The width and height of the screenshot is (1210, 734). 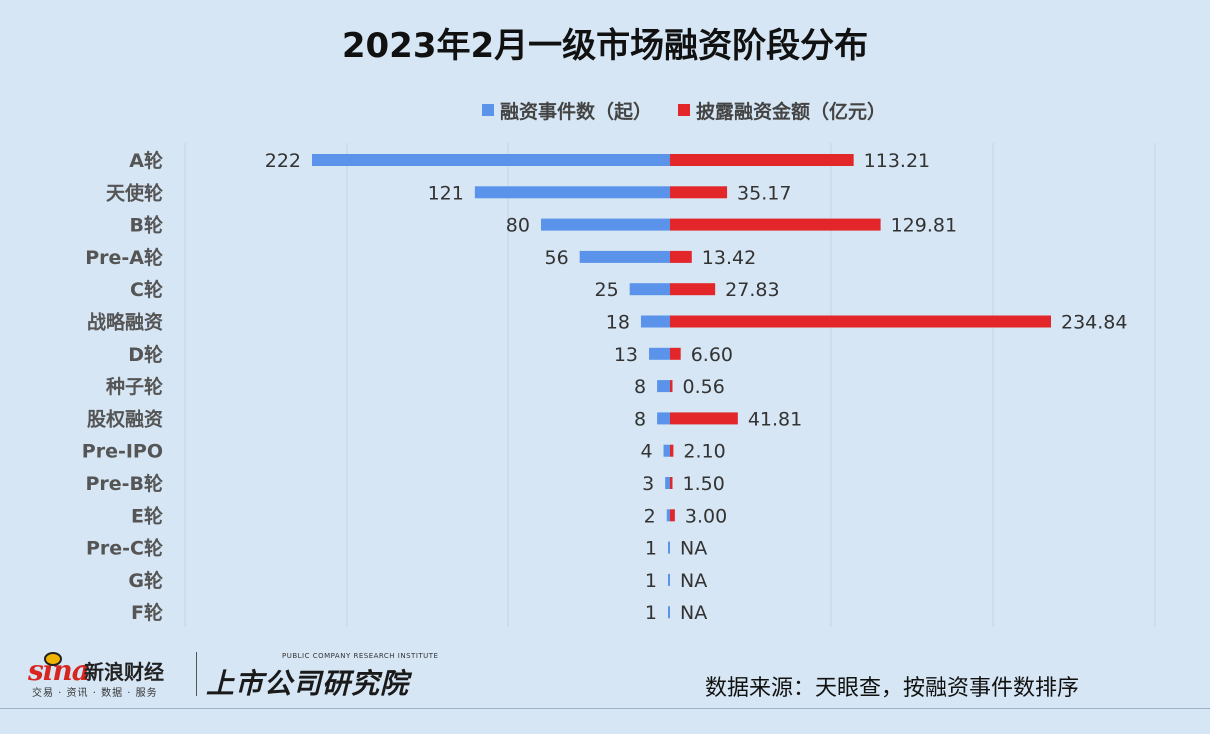 I want to click on category-label-10: Pre-B轮, so click(x=124, y=483).